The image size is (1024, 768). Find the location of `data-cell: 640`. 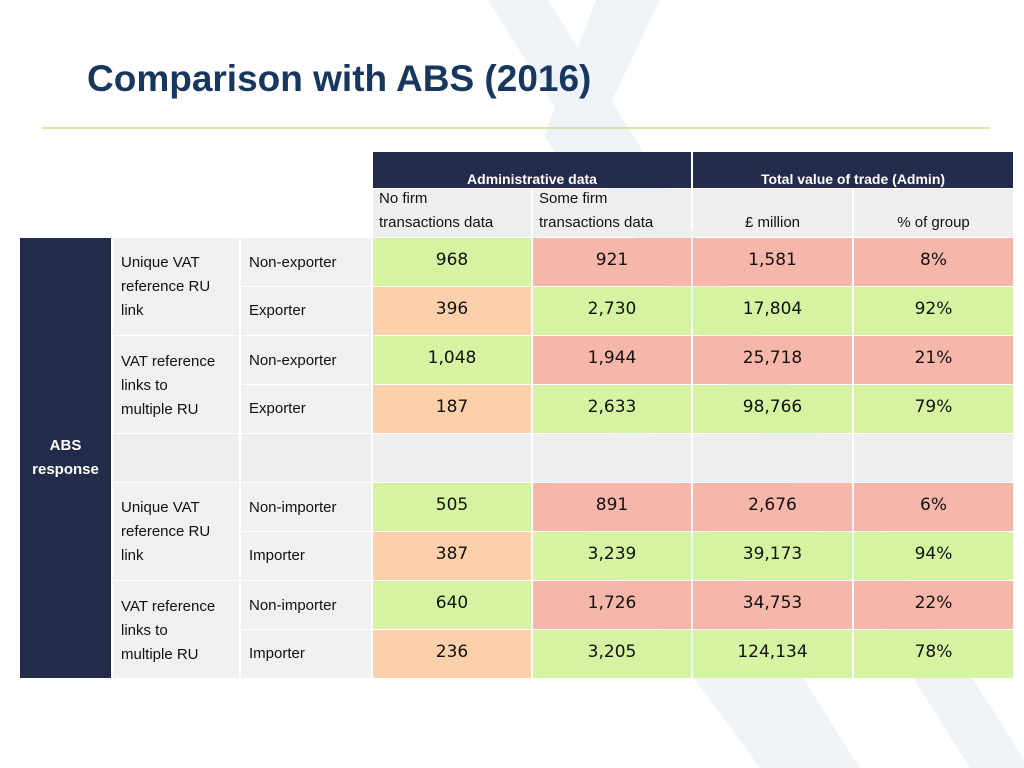

data-cell: 640 is located at coordinates (452, 605).